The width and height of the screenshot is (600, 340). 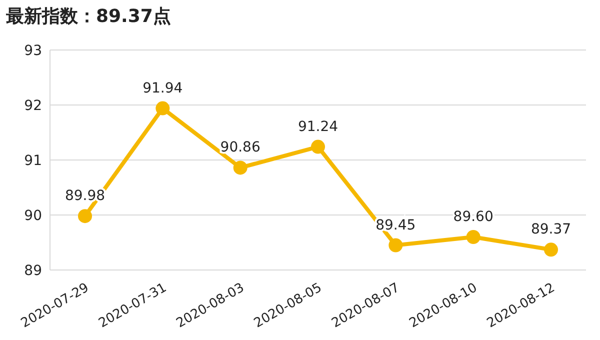 What do you see at coordinates (162, 88) in the screenshot?
I see `data-label: 91.94` at bounding box center [162, 88].